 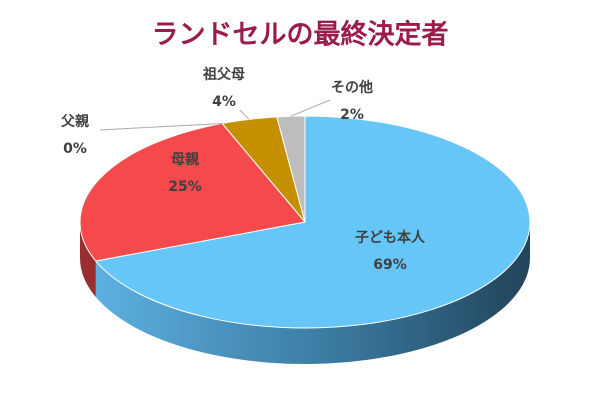 I want to click on slice-label: 子ども本人, so click(x=390, y=237).